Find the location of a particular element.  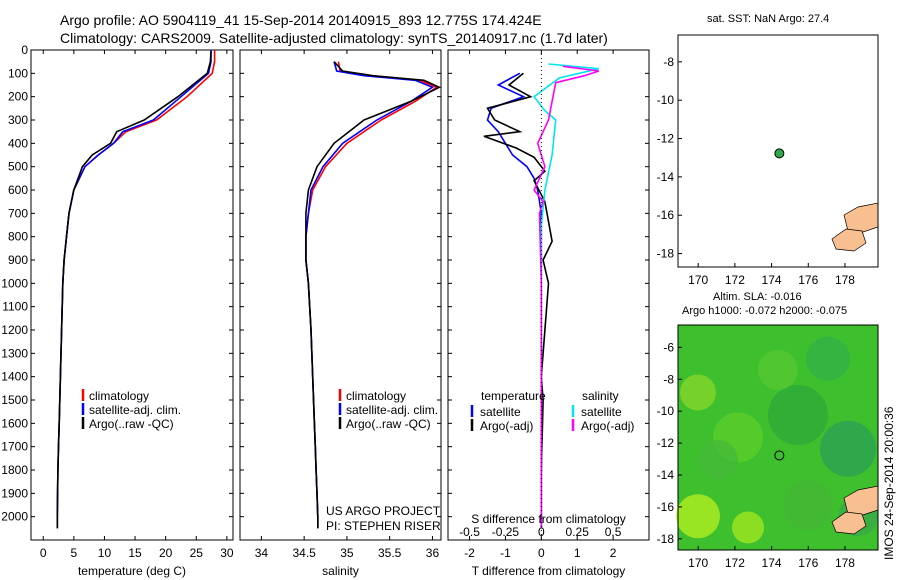

salinity-diff-tick-label: 0.5 is located at coordinates (613, 532).